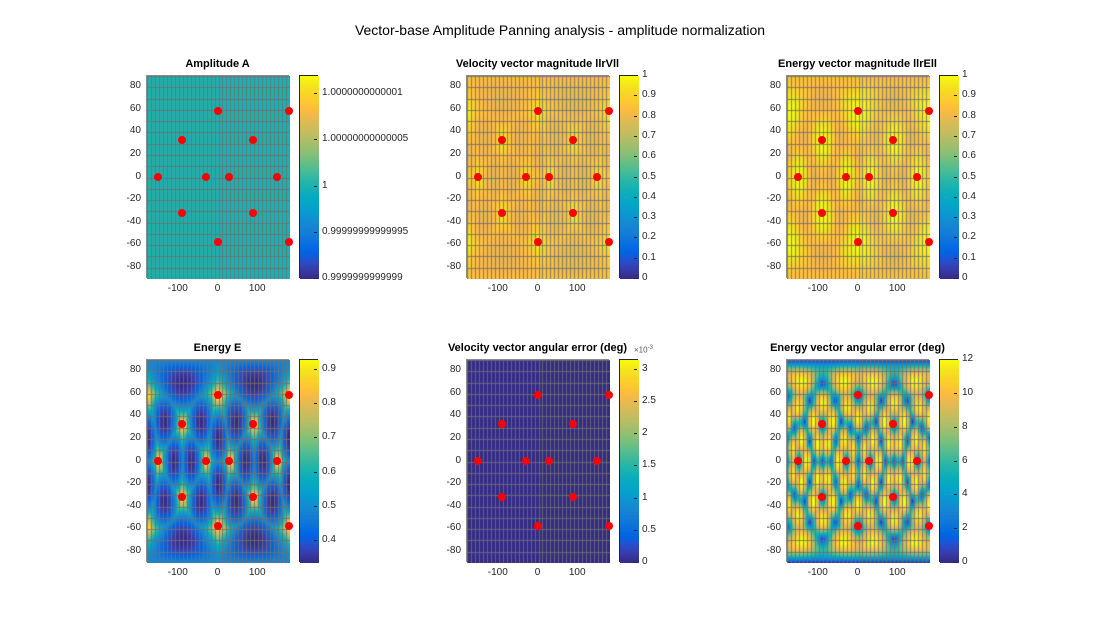 This screenshot has height=630, width=1120. Describe the element at coordinates (949, 461) in the screenshot. I see `colorbar-gradient` at that location.